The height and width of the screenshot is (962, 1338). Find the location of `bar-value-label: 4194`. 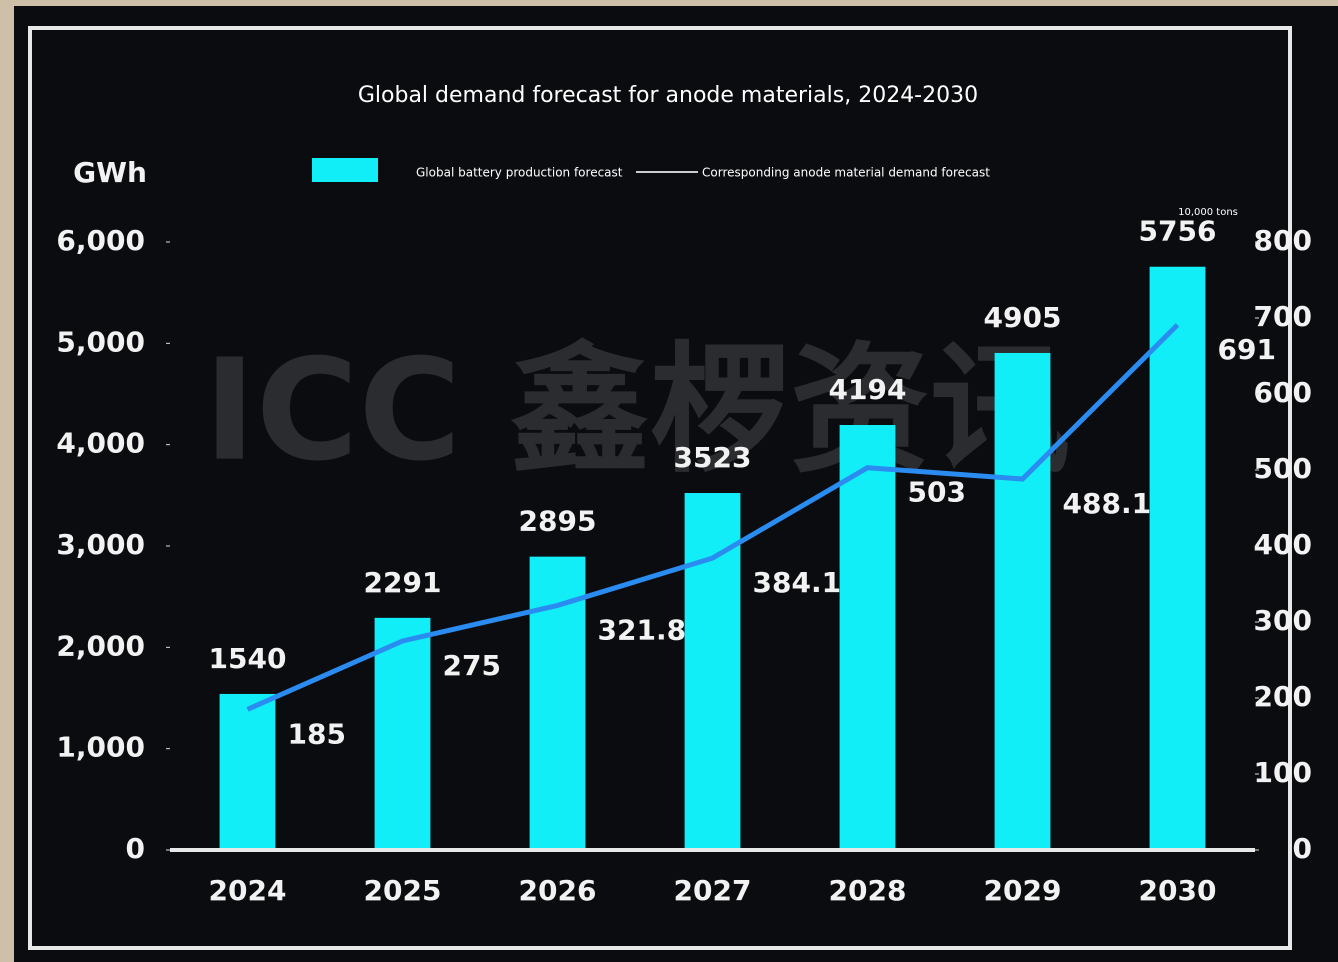

bar-value-label: 4194 is located at coordinates (868, 389).